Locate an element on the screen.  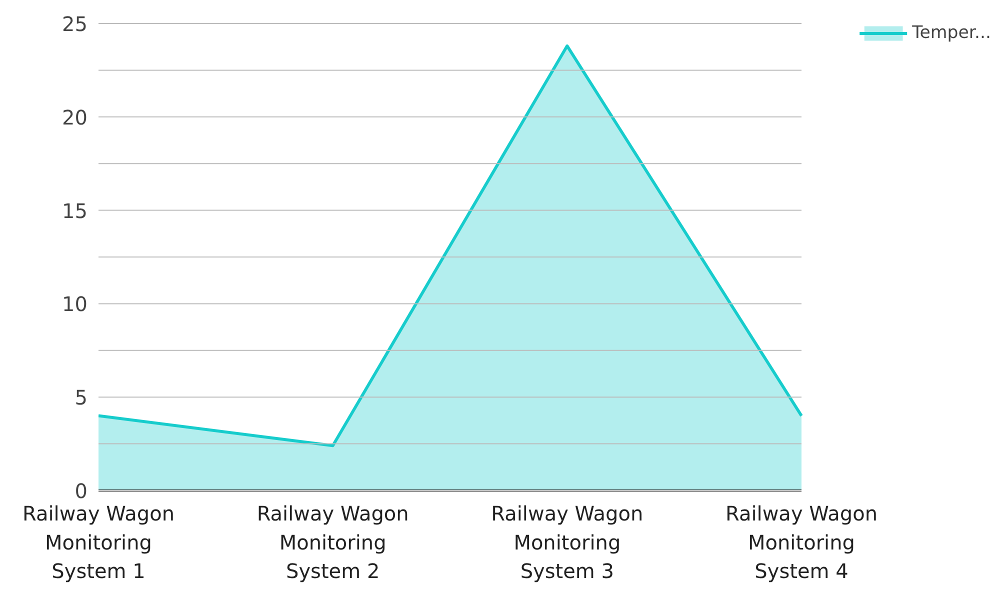
y-tick-label: 10 is located at coordinates (75, 304).